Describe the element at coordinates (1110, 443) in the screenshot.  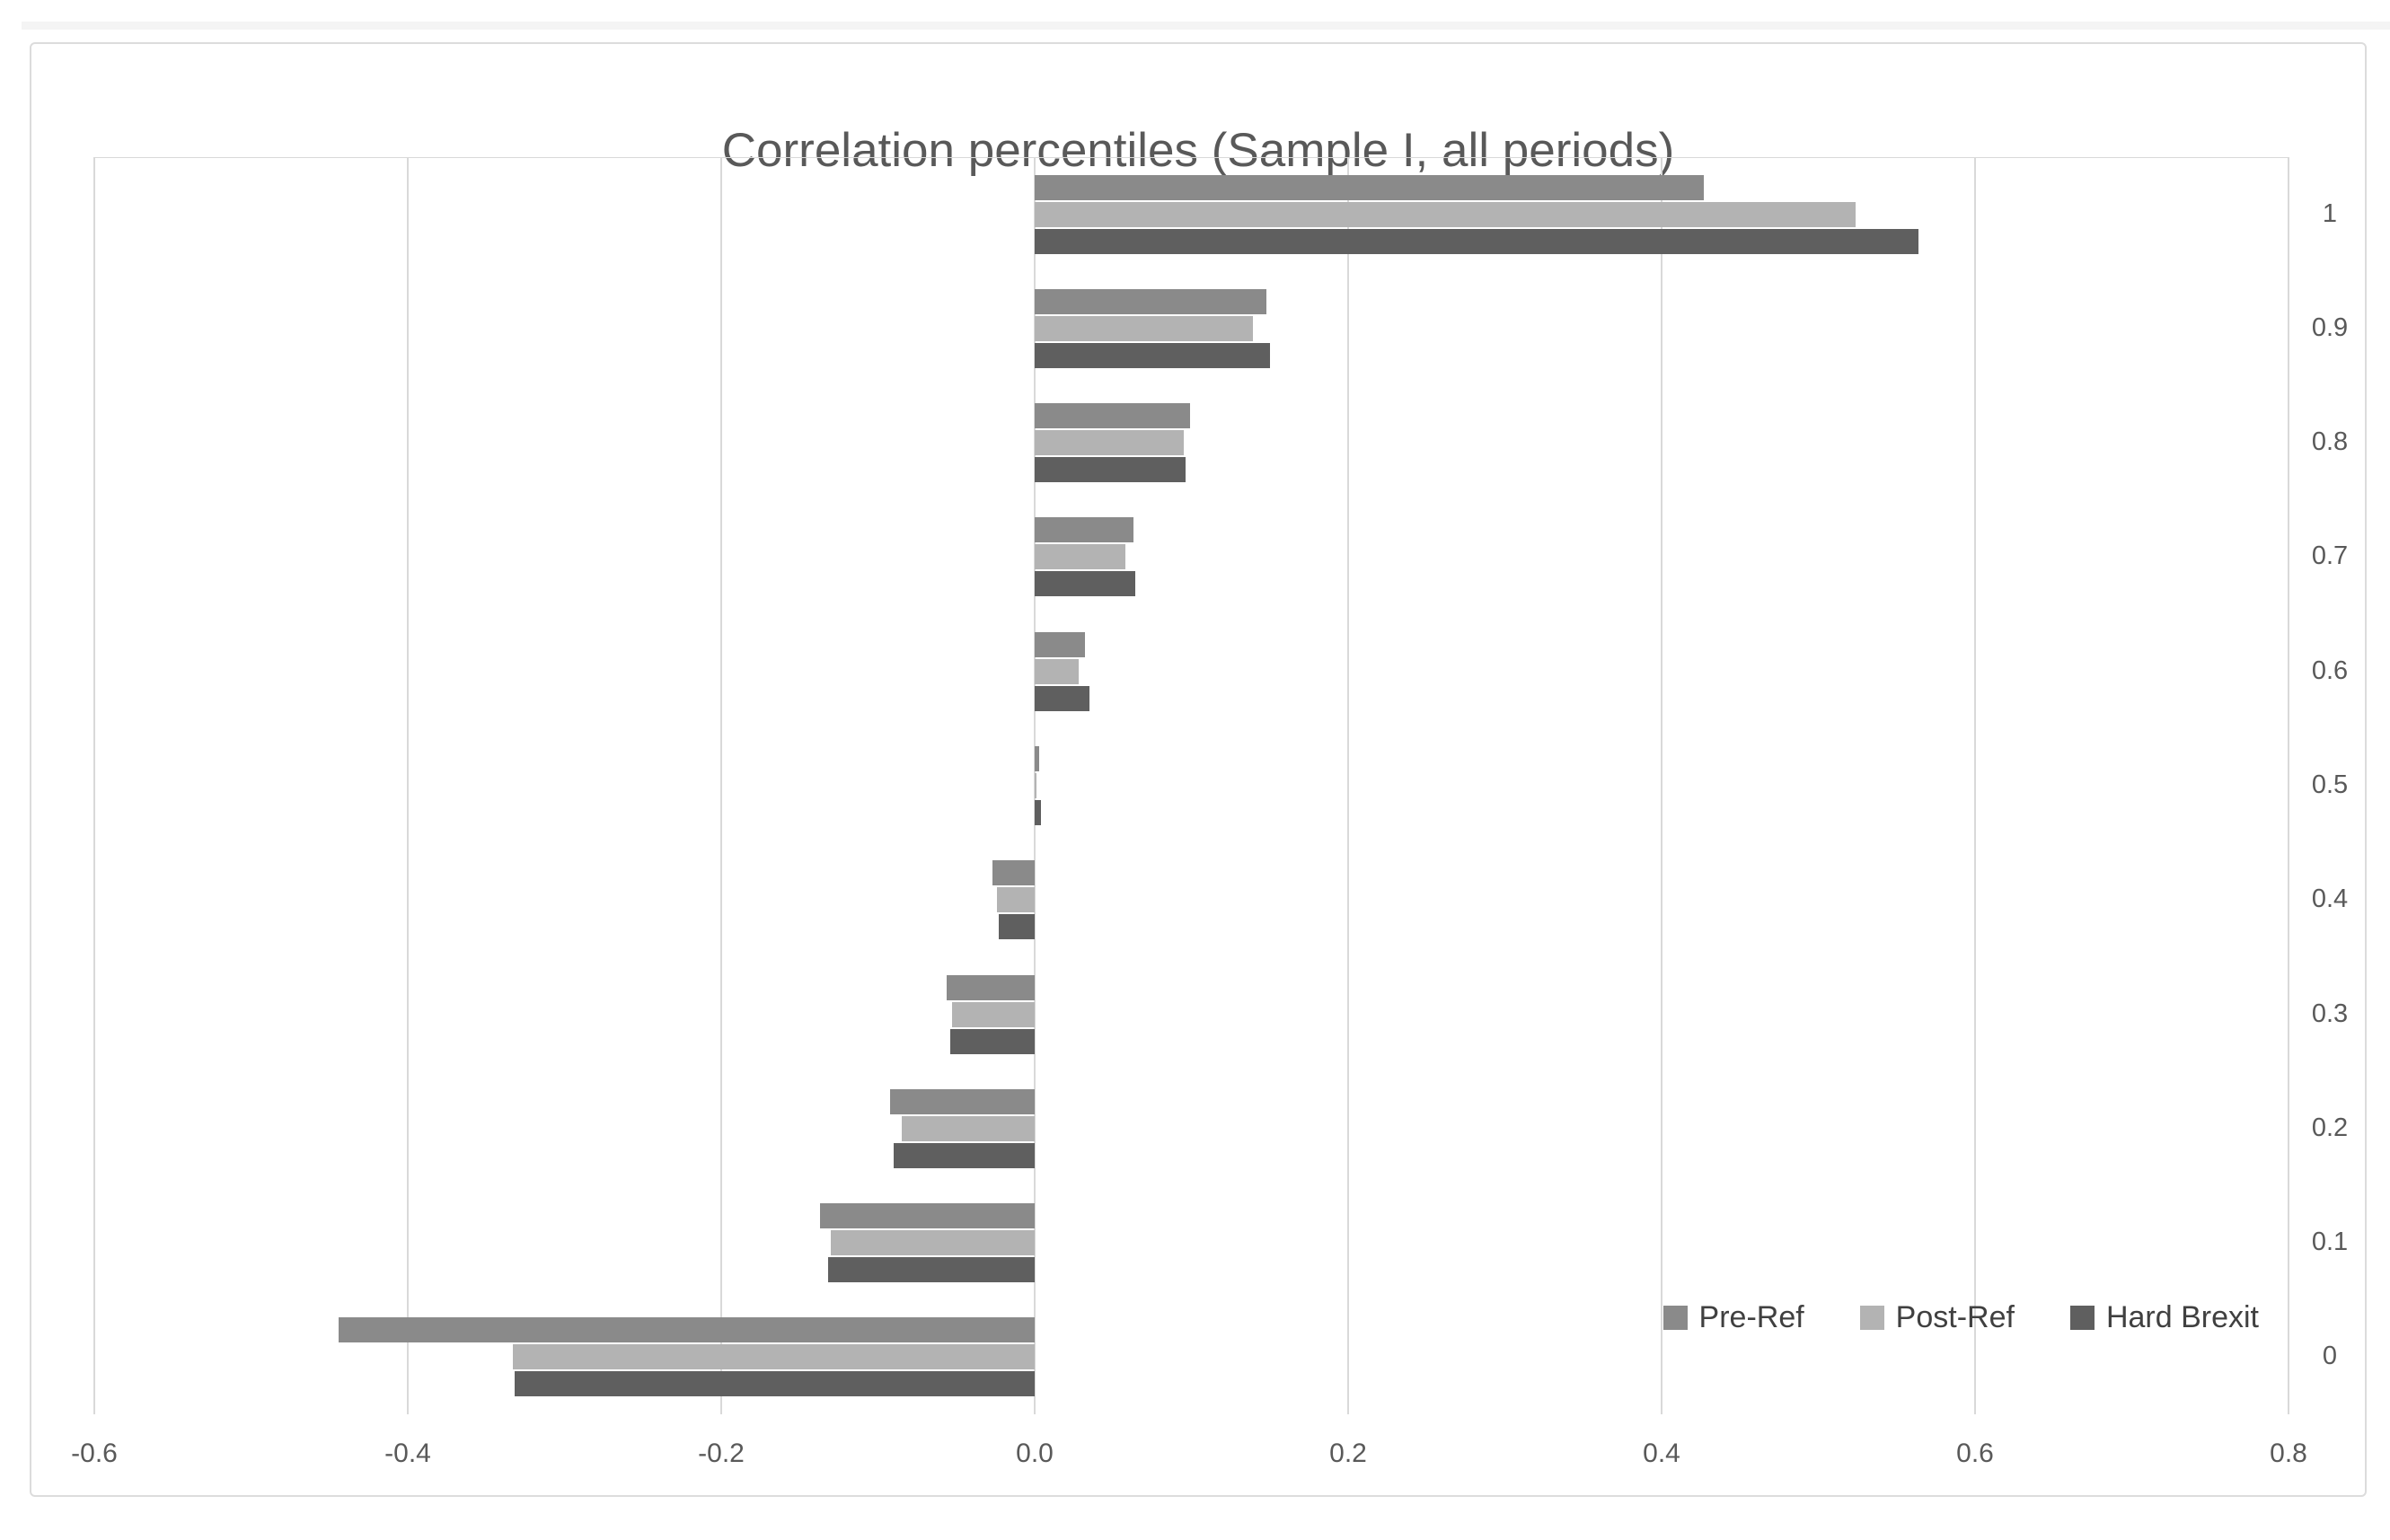
I see `bar-post-ref-cat-0.8` at that location.